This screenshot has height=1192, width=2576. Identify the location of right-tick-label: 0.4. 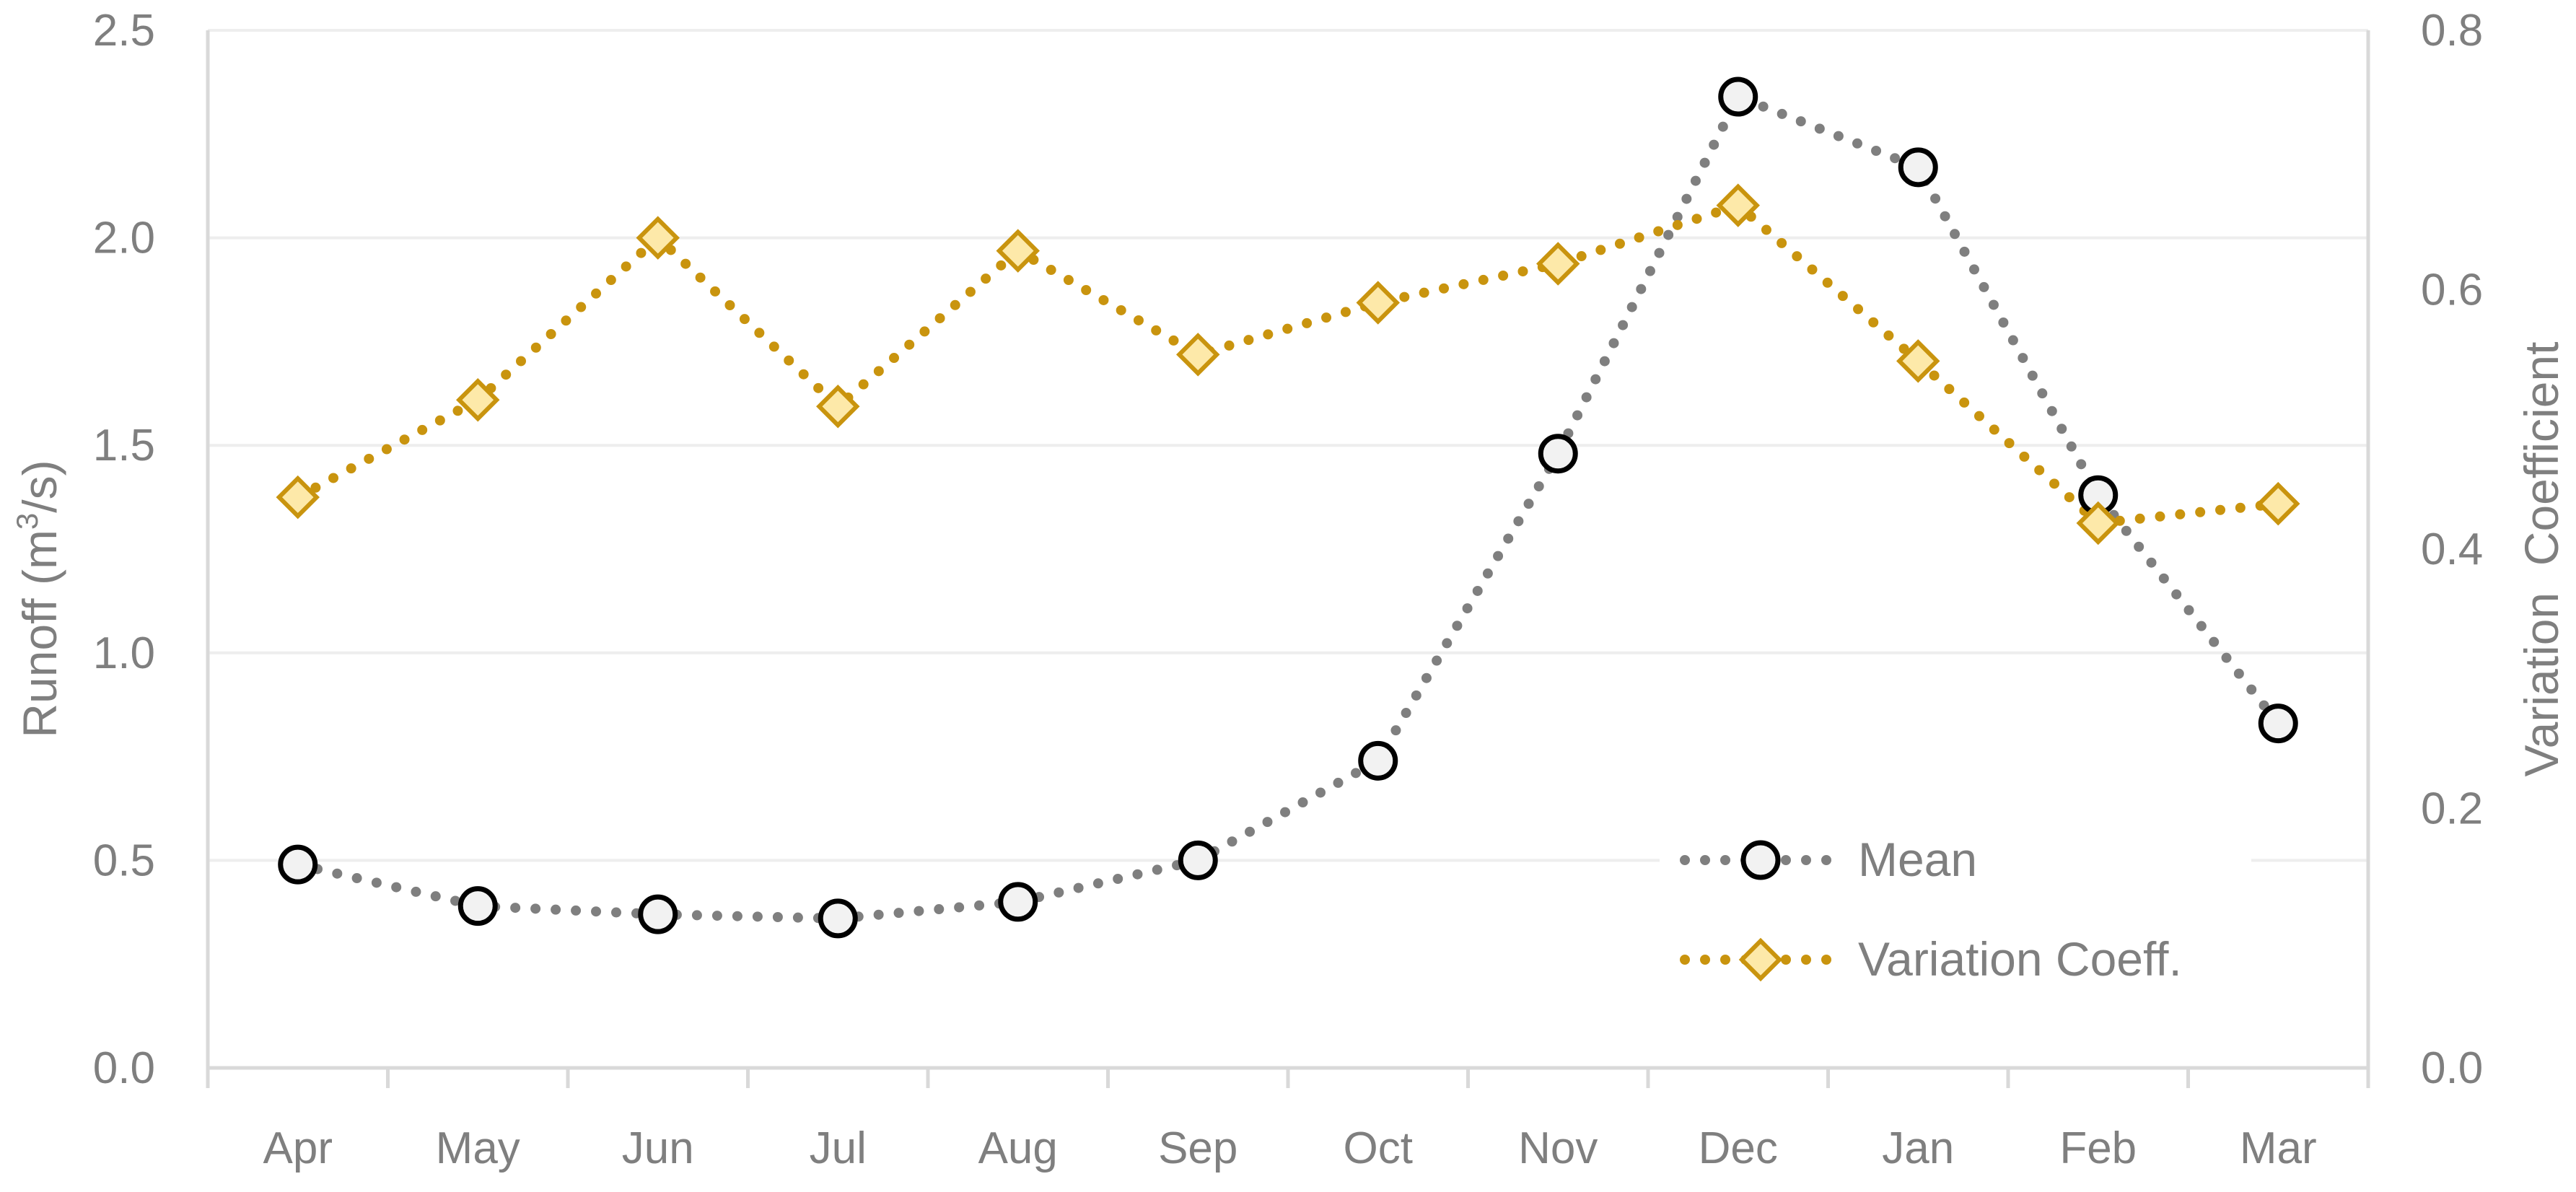
(2452, 549).